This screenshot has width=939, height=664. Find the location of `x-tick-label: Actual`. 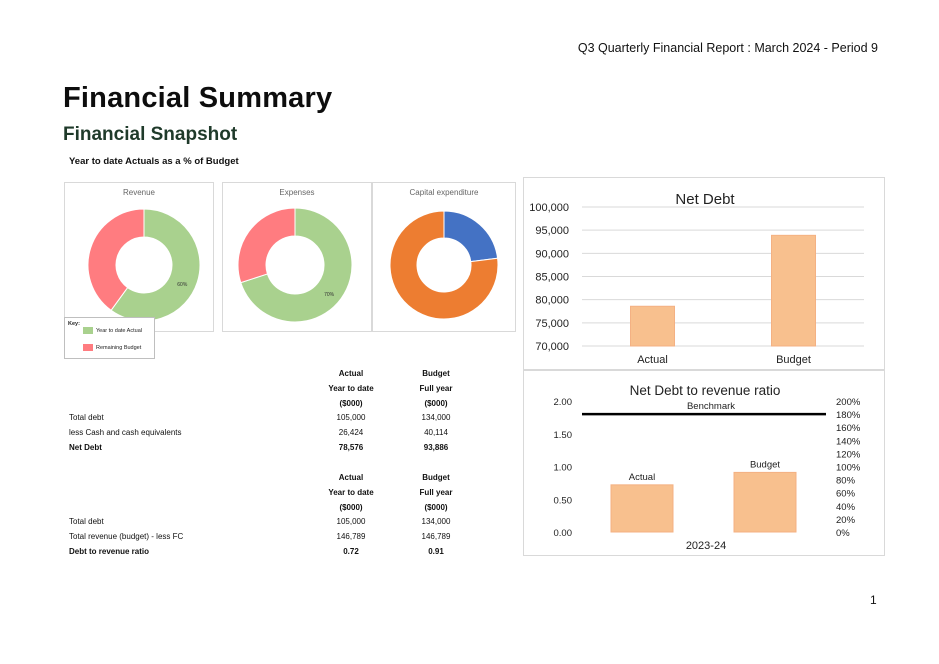

x-tick-label: Actual is located at coordinates (652, 360).